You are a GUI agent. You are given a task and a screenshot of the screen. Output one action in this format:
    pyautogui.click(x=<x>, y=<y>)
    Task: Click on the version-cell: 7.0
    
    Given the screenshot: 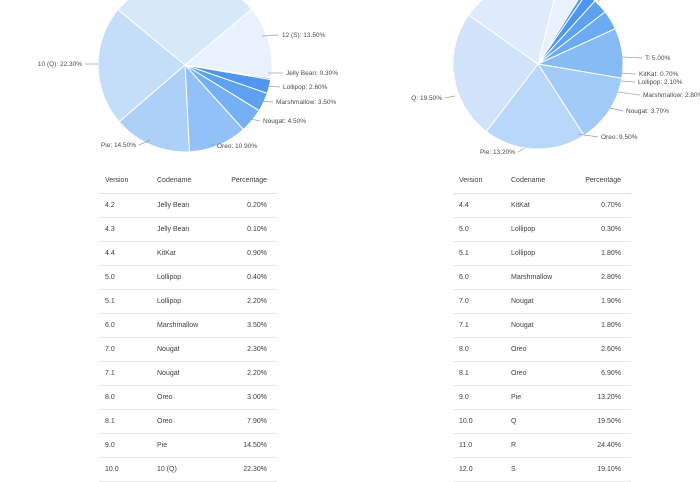 What is the action you would take?
    pyautogui.click(x=482, y=301)
    